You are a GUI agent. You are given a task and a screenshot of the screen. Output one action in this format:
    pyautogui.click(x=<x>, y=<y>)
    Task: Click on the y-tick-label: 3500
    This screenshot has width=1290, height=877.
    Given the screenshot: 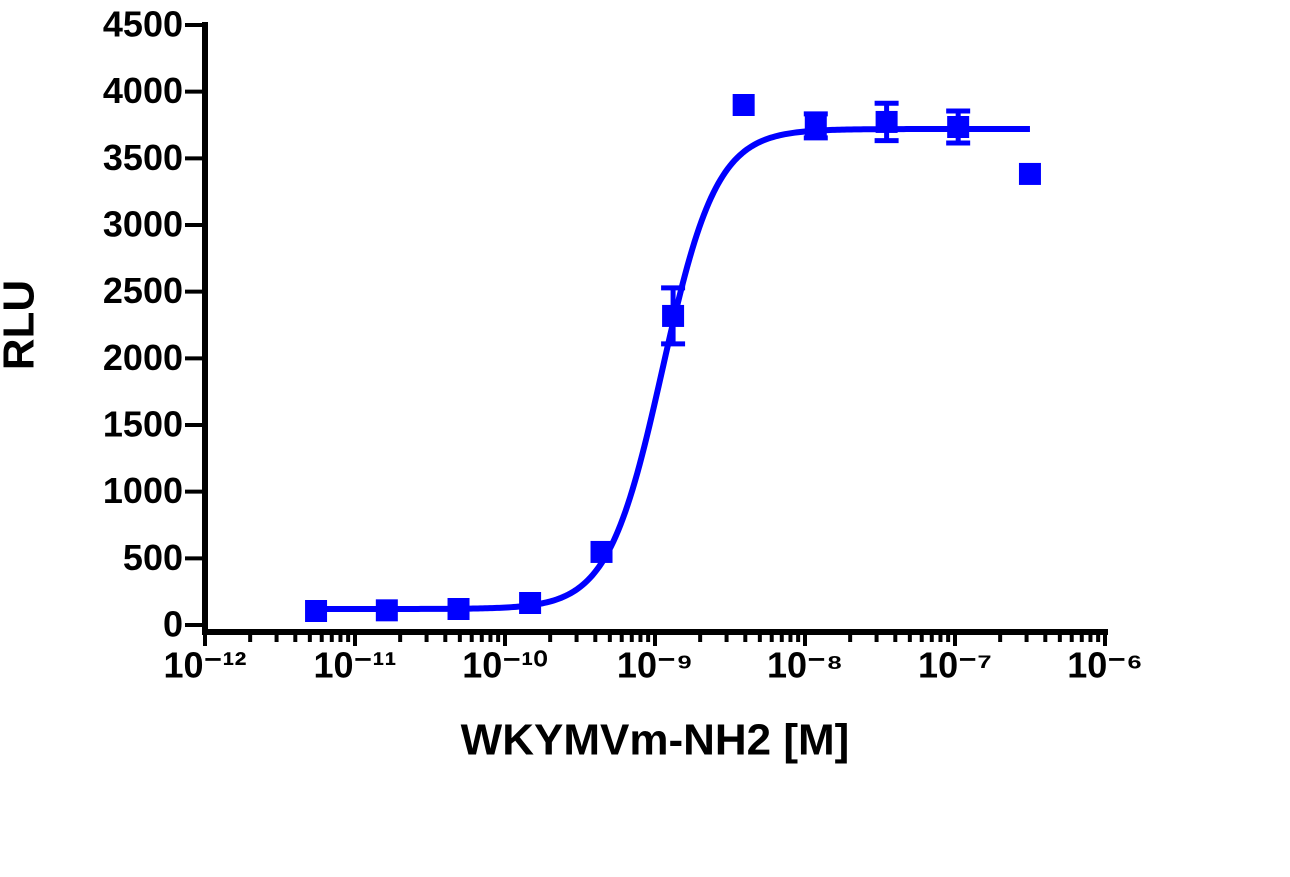 What is the action you would take?
    pyautogui.click(x=143, y=157)
    